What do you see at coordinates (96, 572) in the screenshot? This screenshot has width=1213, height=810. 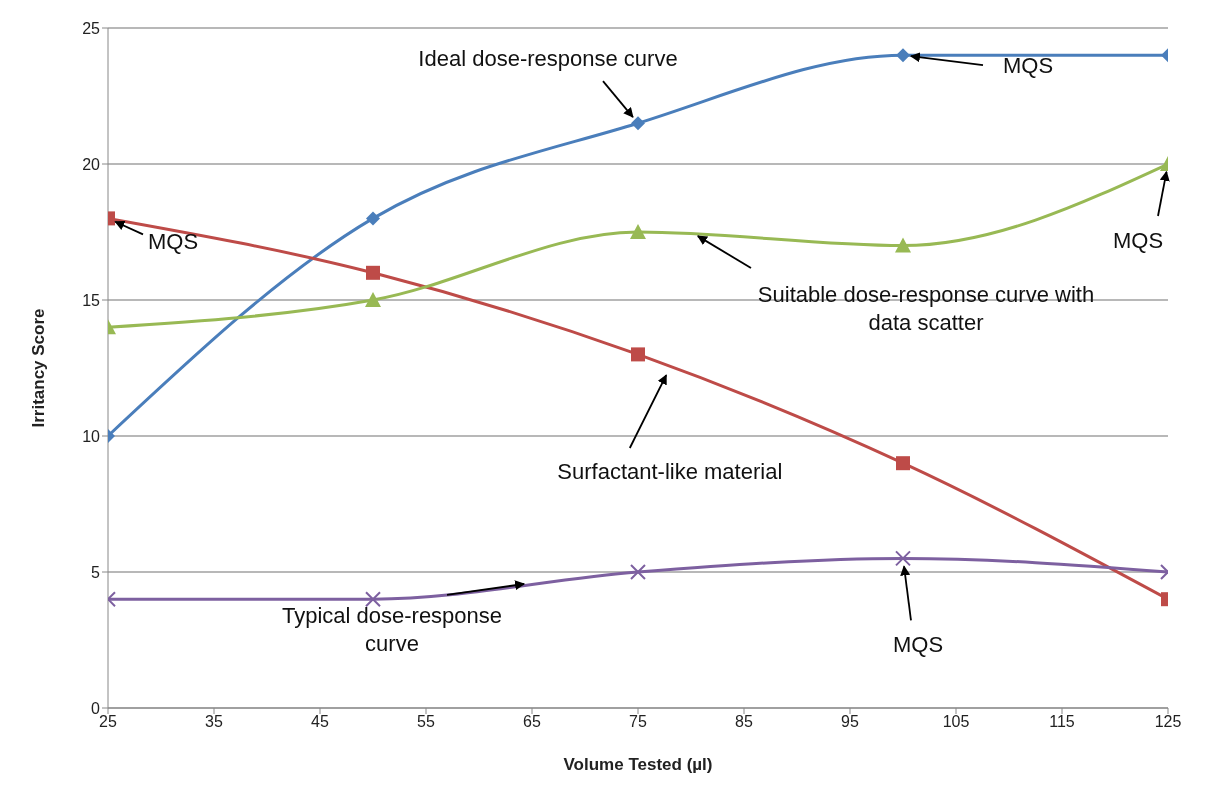 I see `y-tick-label: 5` at bounding box center [96, 572].